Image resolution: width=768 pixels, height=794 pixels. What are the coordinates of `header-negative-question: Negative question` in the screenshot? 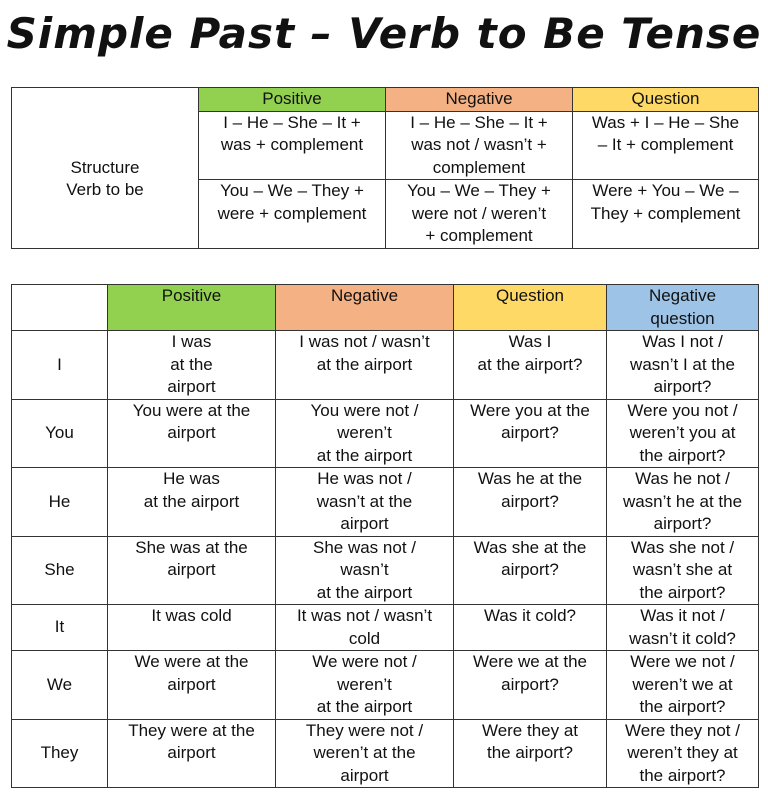 It's located at (682, 307).